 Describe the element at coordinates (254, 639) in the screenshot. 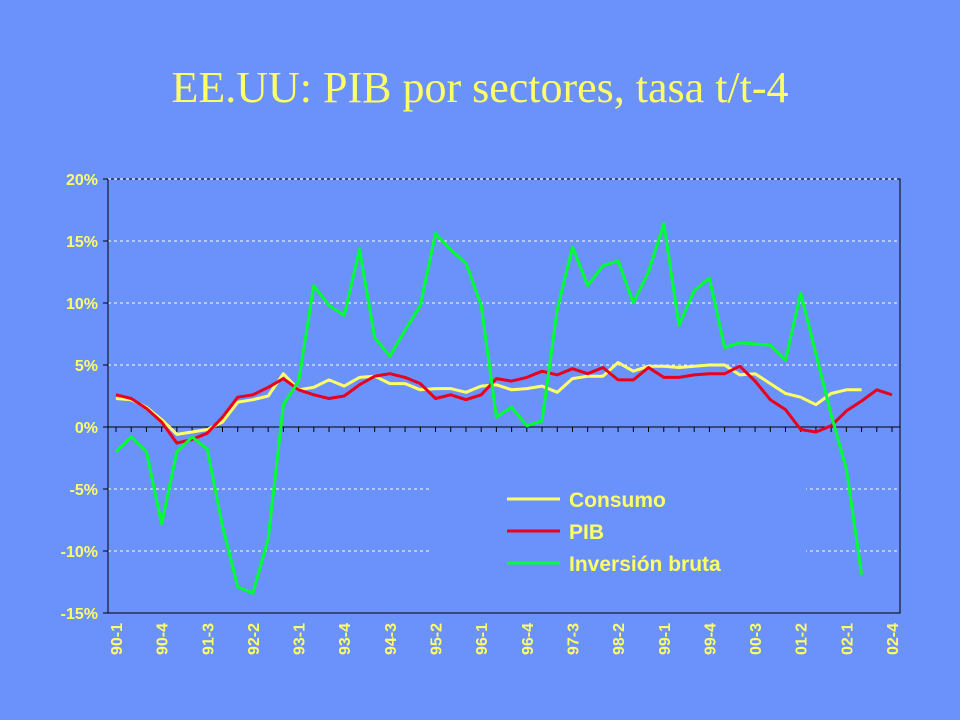

I see `x-tick-label: 92-2` at that location.